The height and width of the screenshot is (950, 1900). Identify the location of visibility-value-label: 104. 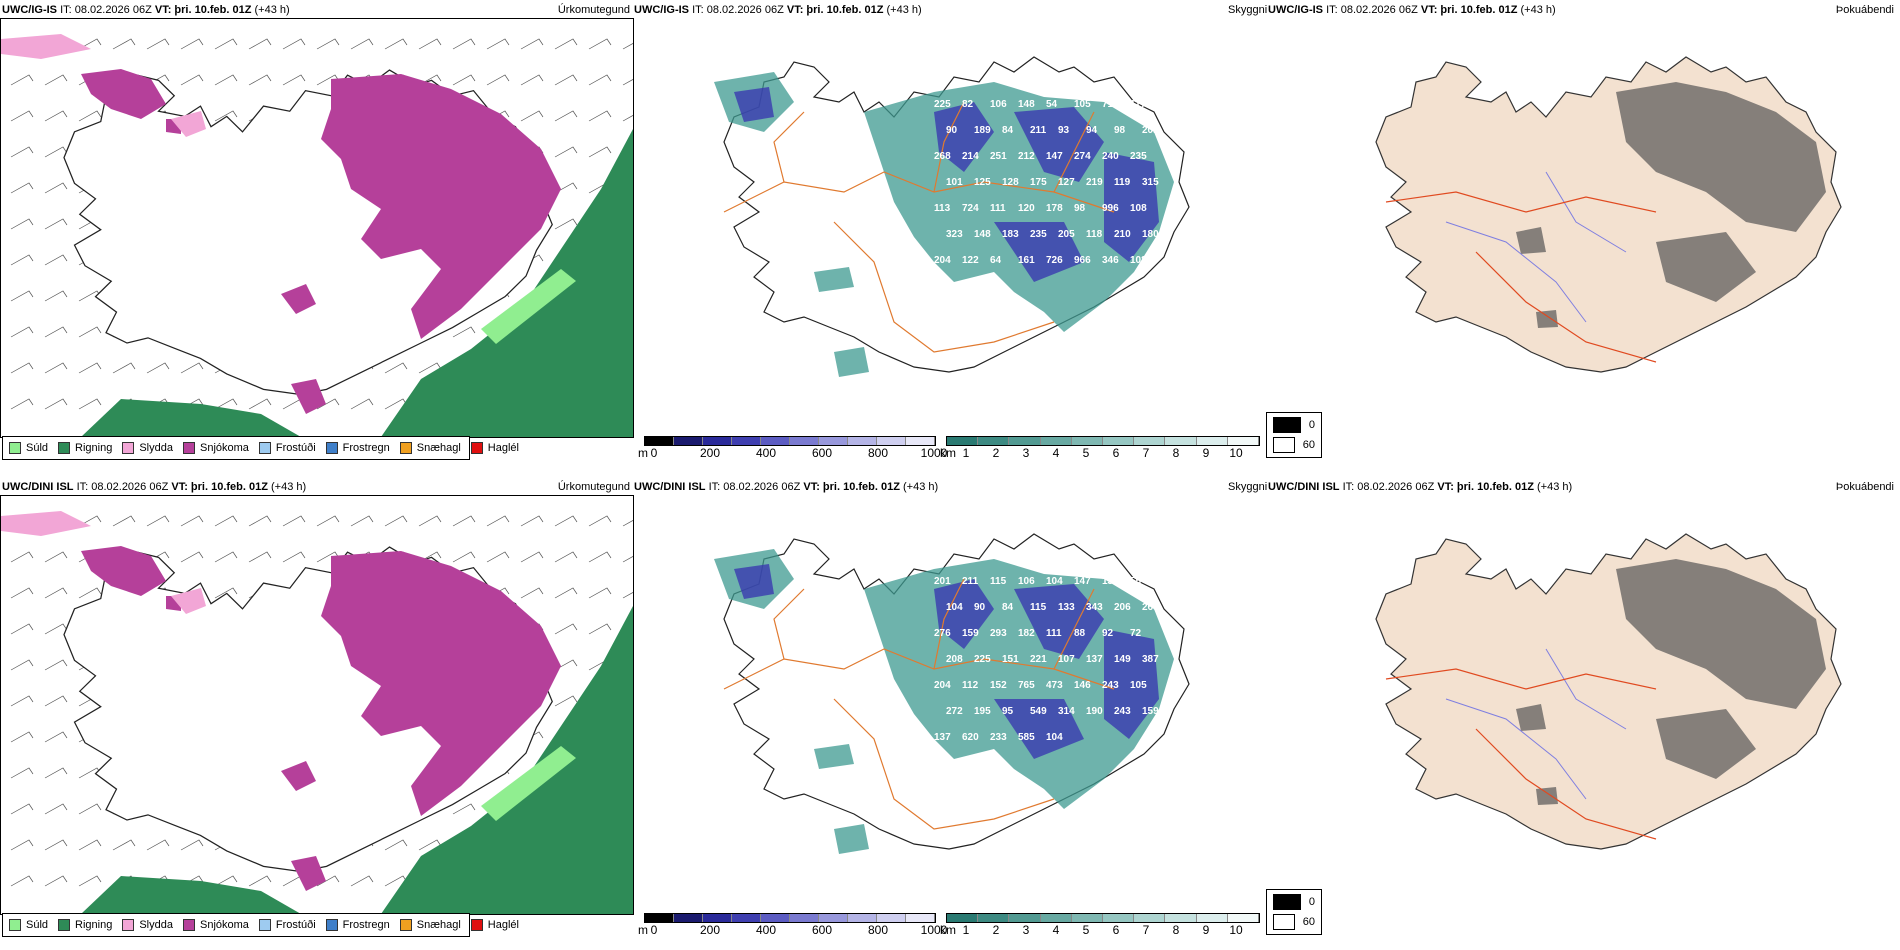
(1054, 581).